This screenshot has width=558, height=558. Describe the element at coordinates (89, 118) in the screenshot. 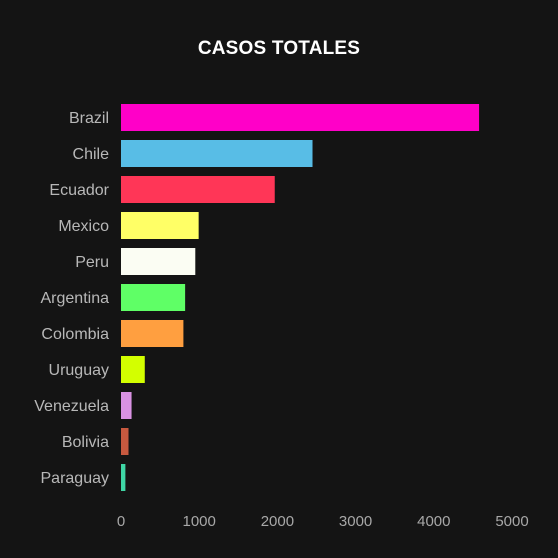

I see `category-label-brazil: Brazil` at that location.